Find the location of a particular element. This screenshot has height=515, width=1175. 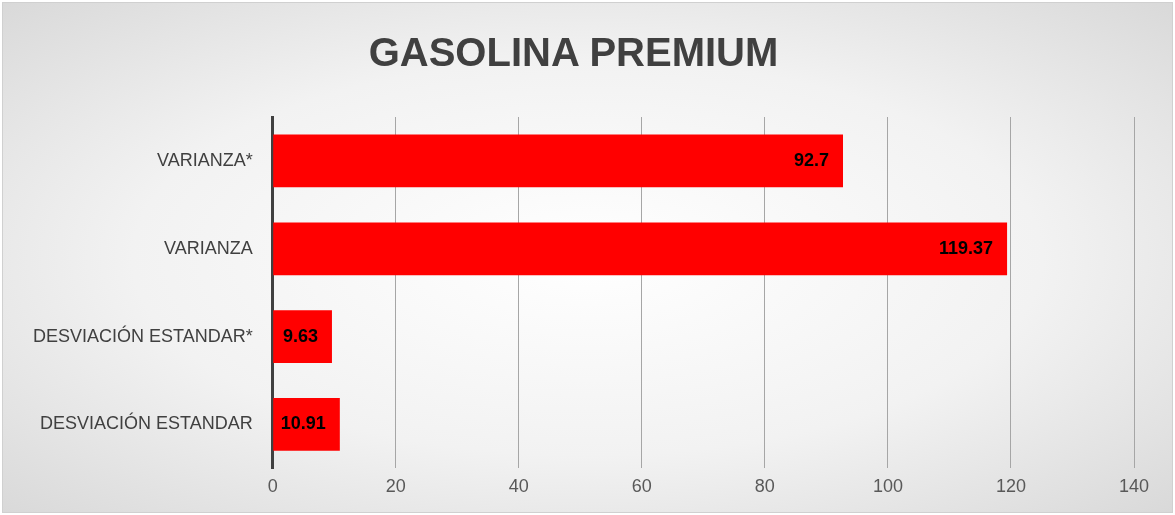

x-tick-label: 140 is located at coordinates (1134, 486).